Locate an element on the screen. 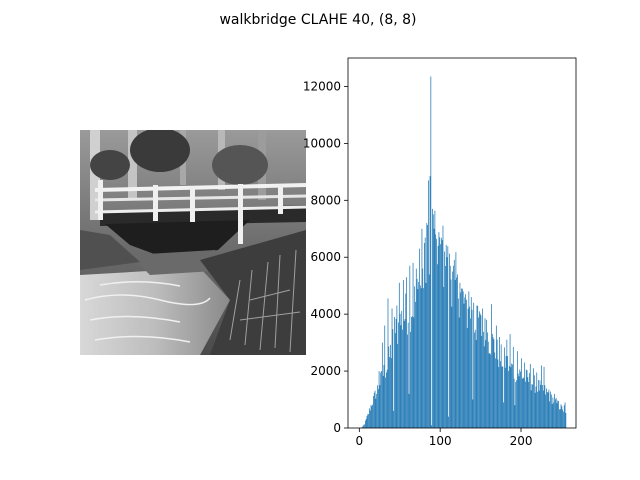  figure-title: walkbridge CLAHE 40, (8, 8) is located at coordinates (317, 20).